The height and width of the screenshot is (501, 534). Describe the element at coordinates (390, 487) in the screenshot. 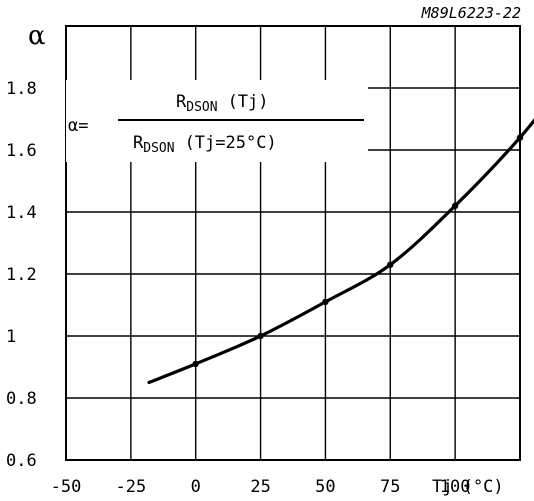

I see `x-tick-label: 75` at that location.